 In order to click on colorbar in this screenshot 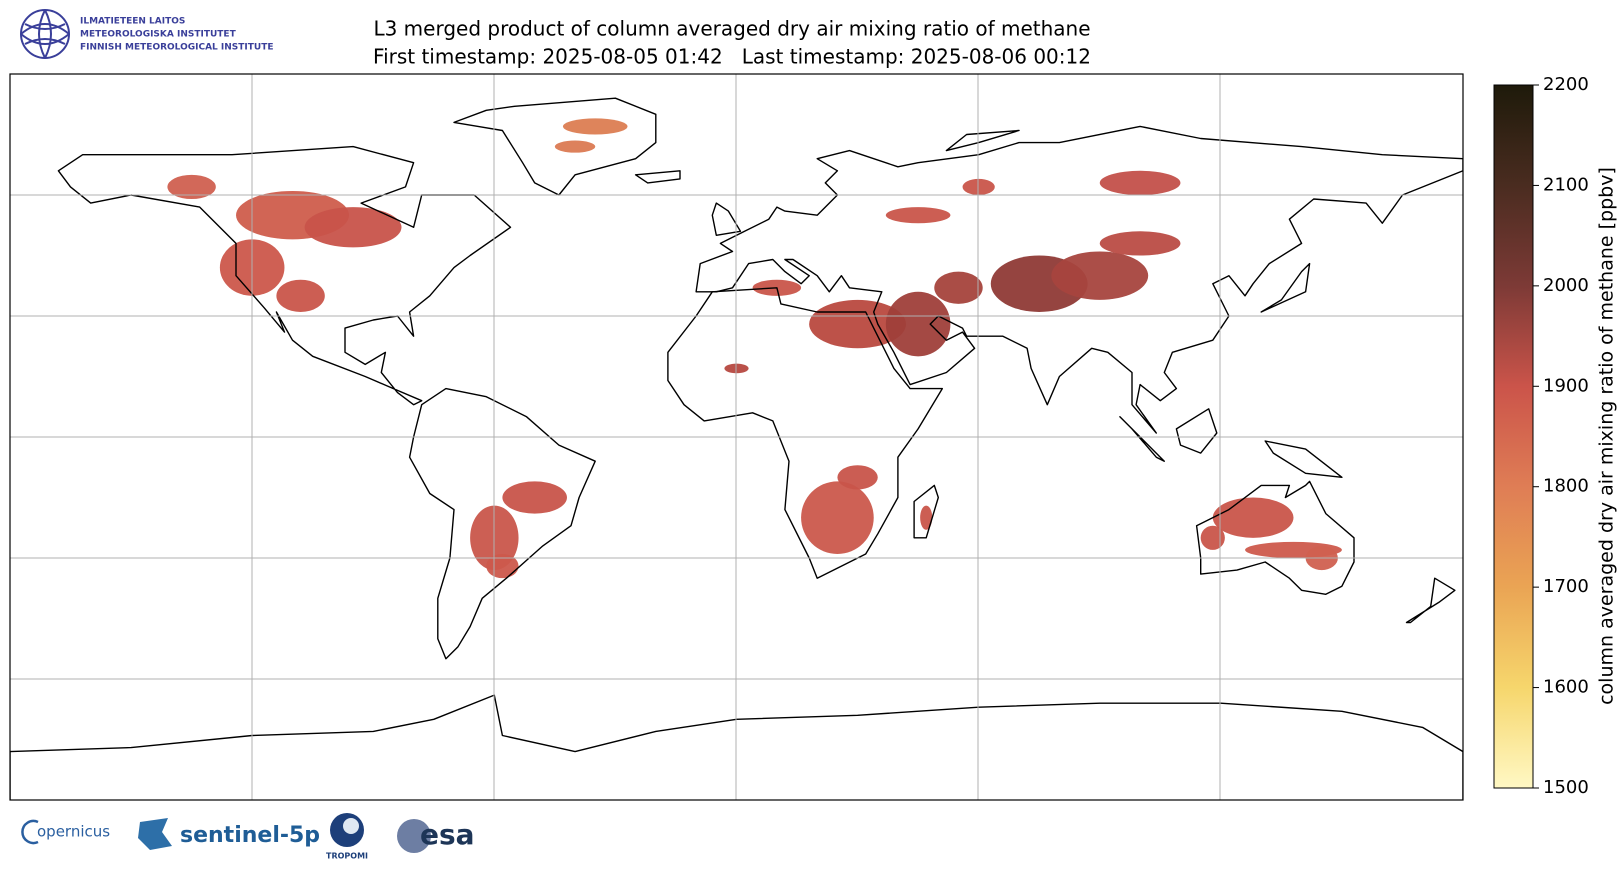, I will do `click(1513, 436)`.